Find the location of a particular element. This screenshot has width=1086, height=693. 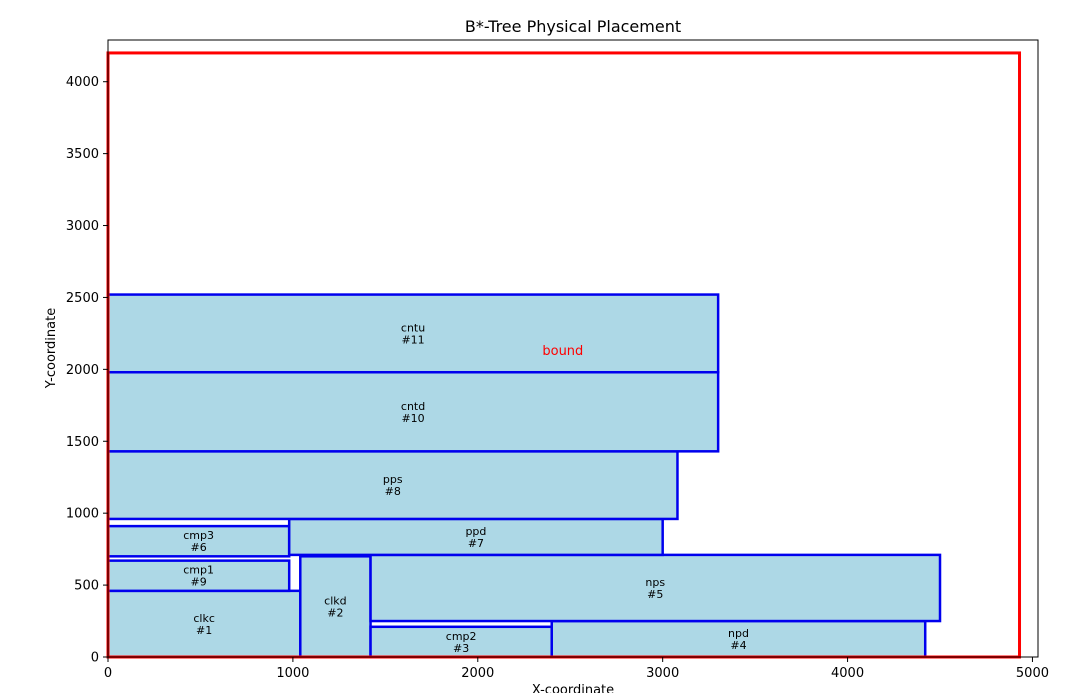

y-tick-label: 4000 is located at coordinates (82, 82).